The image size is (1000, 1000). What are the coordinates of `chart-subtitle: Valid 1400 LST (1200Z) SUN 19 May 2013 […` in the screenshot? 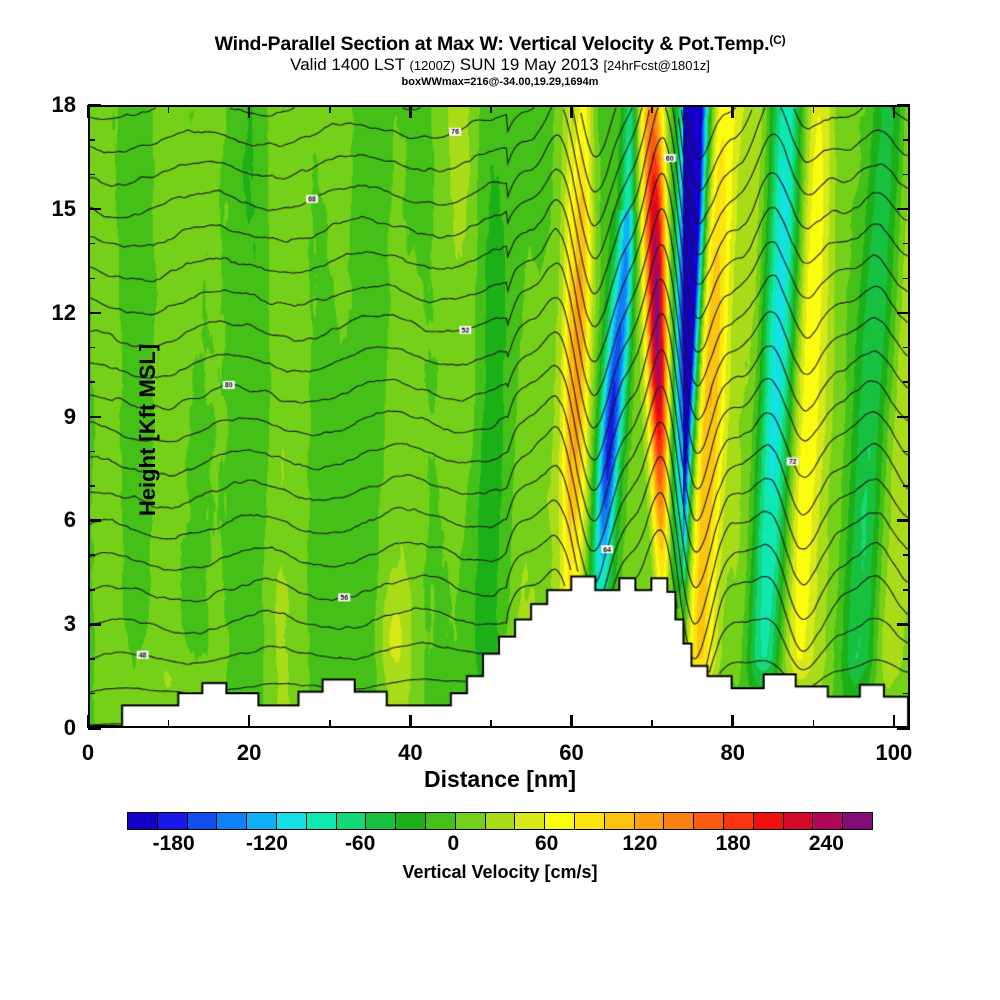 It's located at (500, 65).